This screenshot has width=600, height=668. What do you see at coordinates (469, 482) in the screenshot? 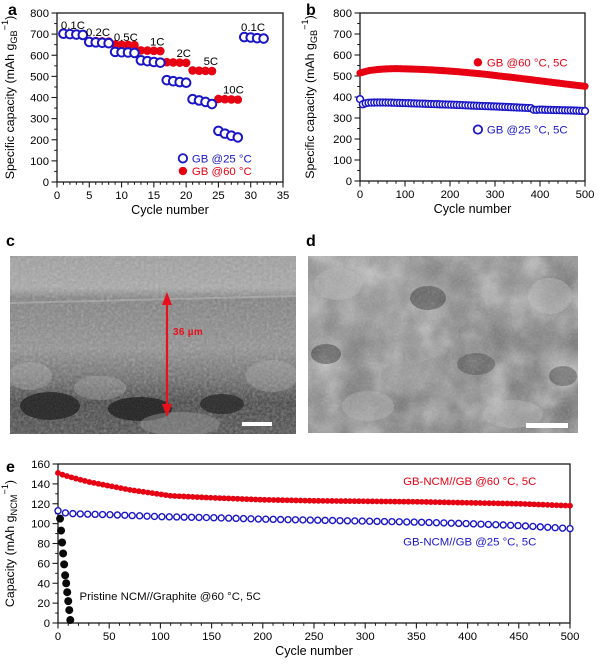
I see `svg-text: GB-NCM//GB @60 °C, 5C` at bounding box center [469, 482].